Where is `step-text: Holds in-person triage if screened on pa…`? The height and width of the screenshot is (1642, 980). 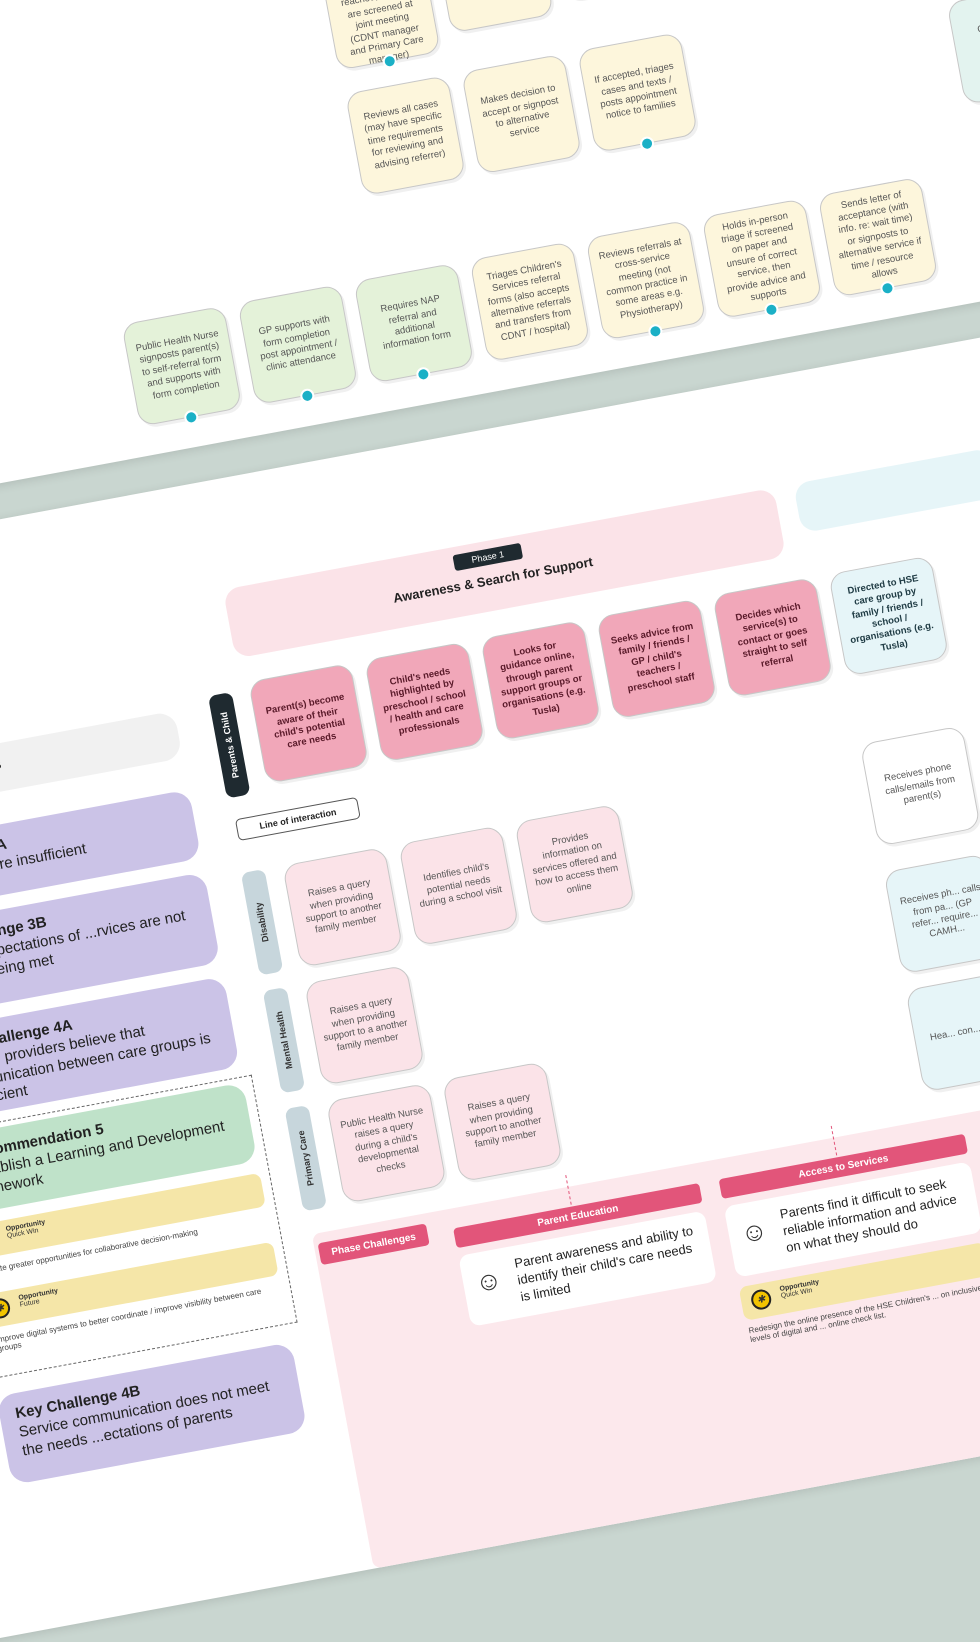
step-text: Holds in-person triage if screened on pa… is located at coordinates (763, 257).